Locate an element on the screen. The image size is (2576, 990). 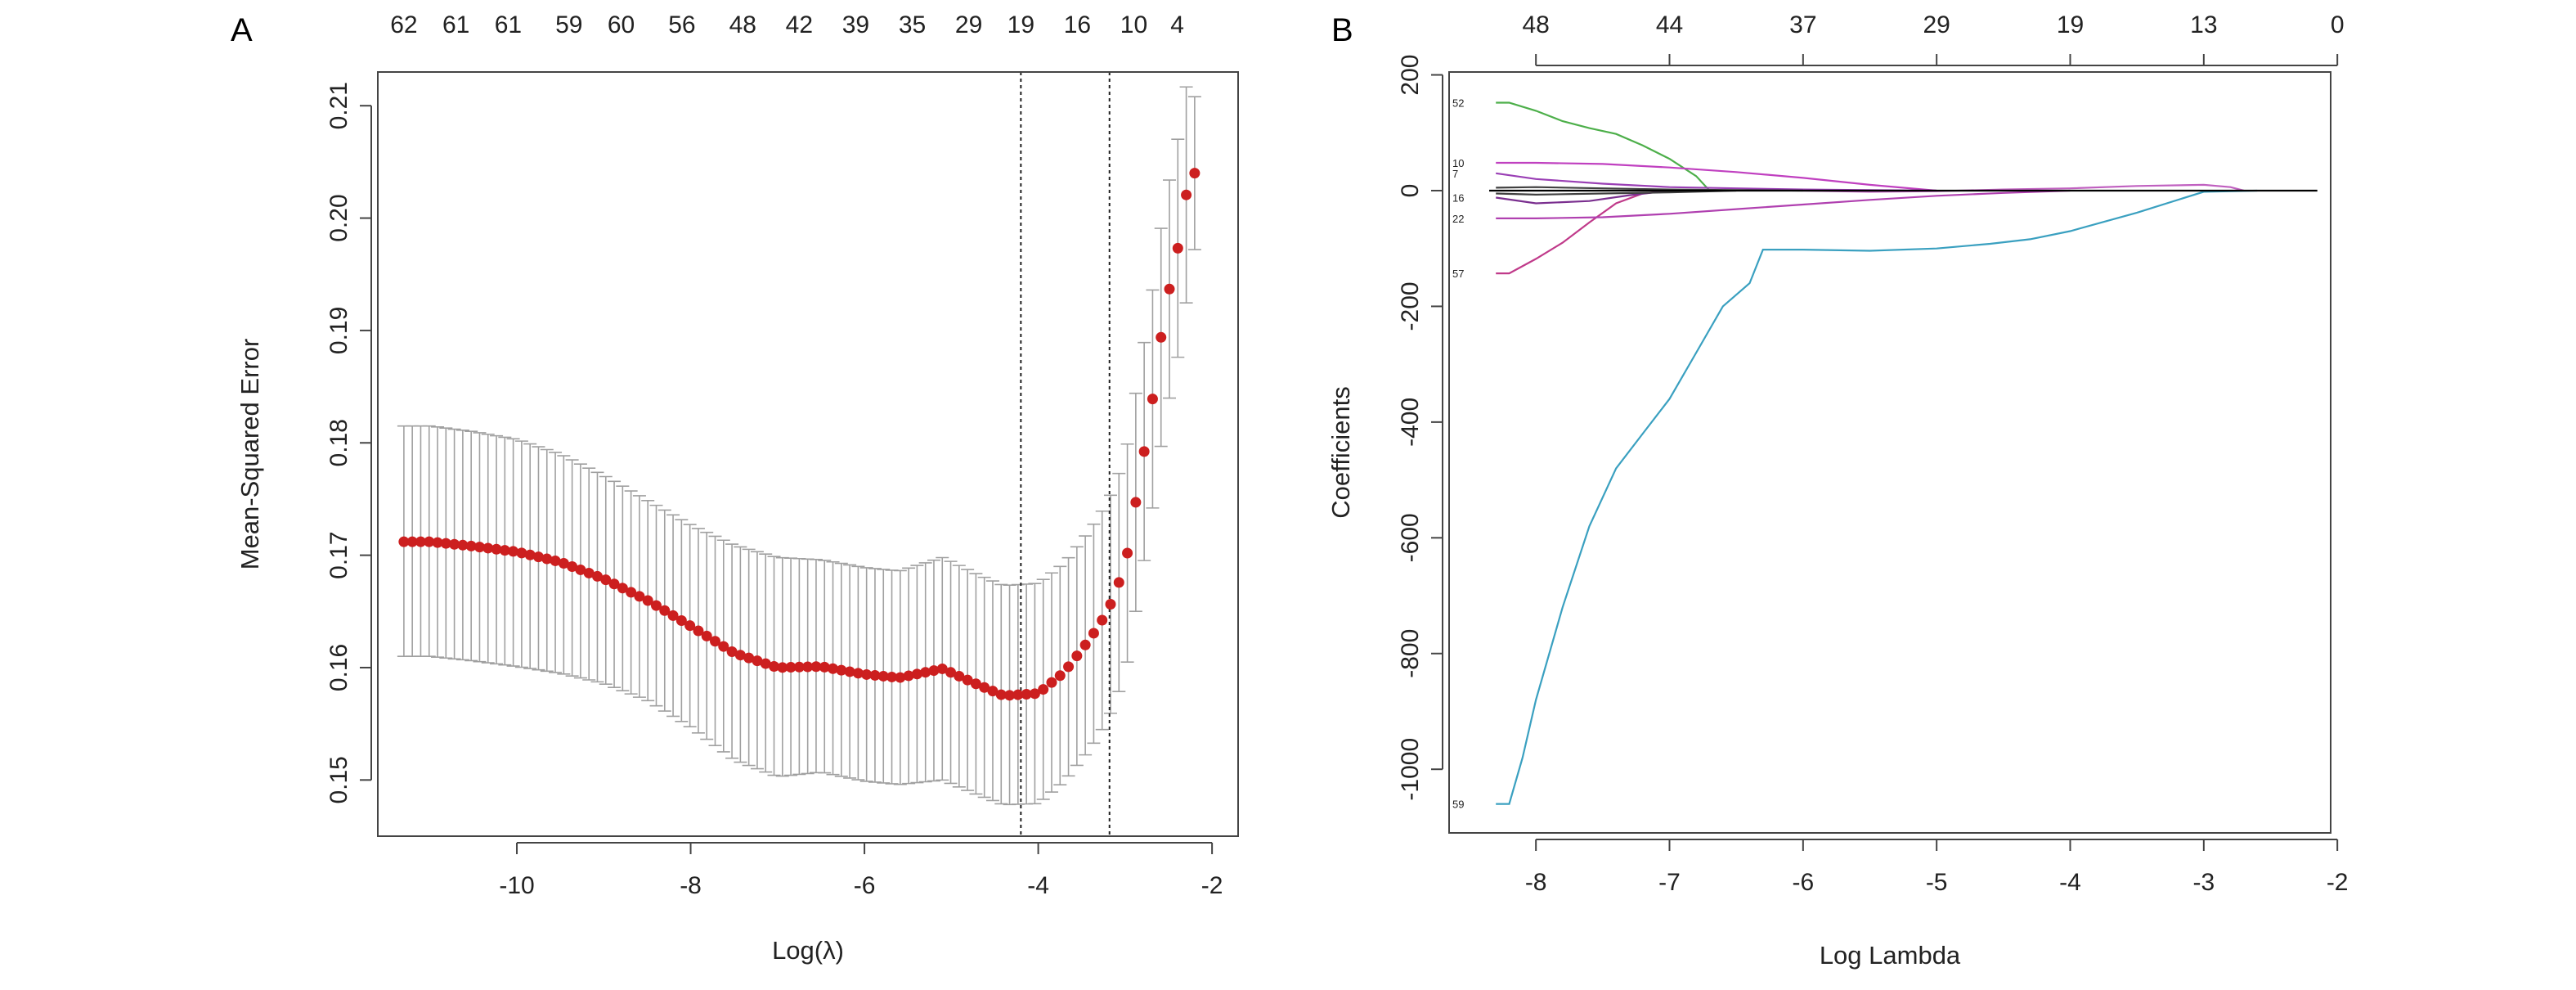
top-axis: 48 44 37 29 19 13 0 is located at coordinates (1934, 39).